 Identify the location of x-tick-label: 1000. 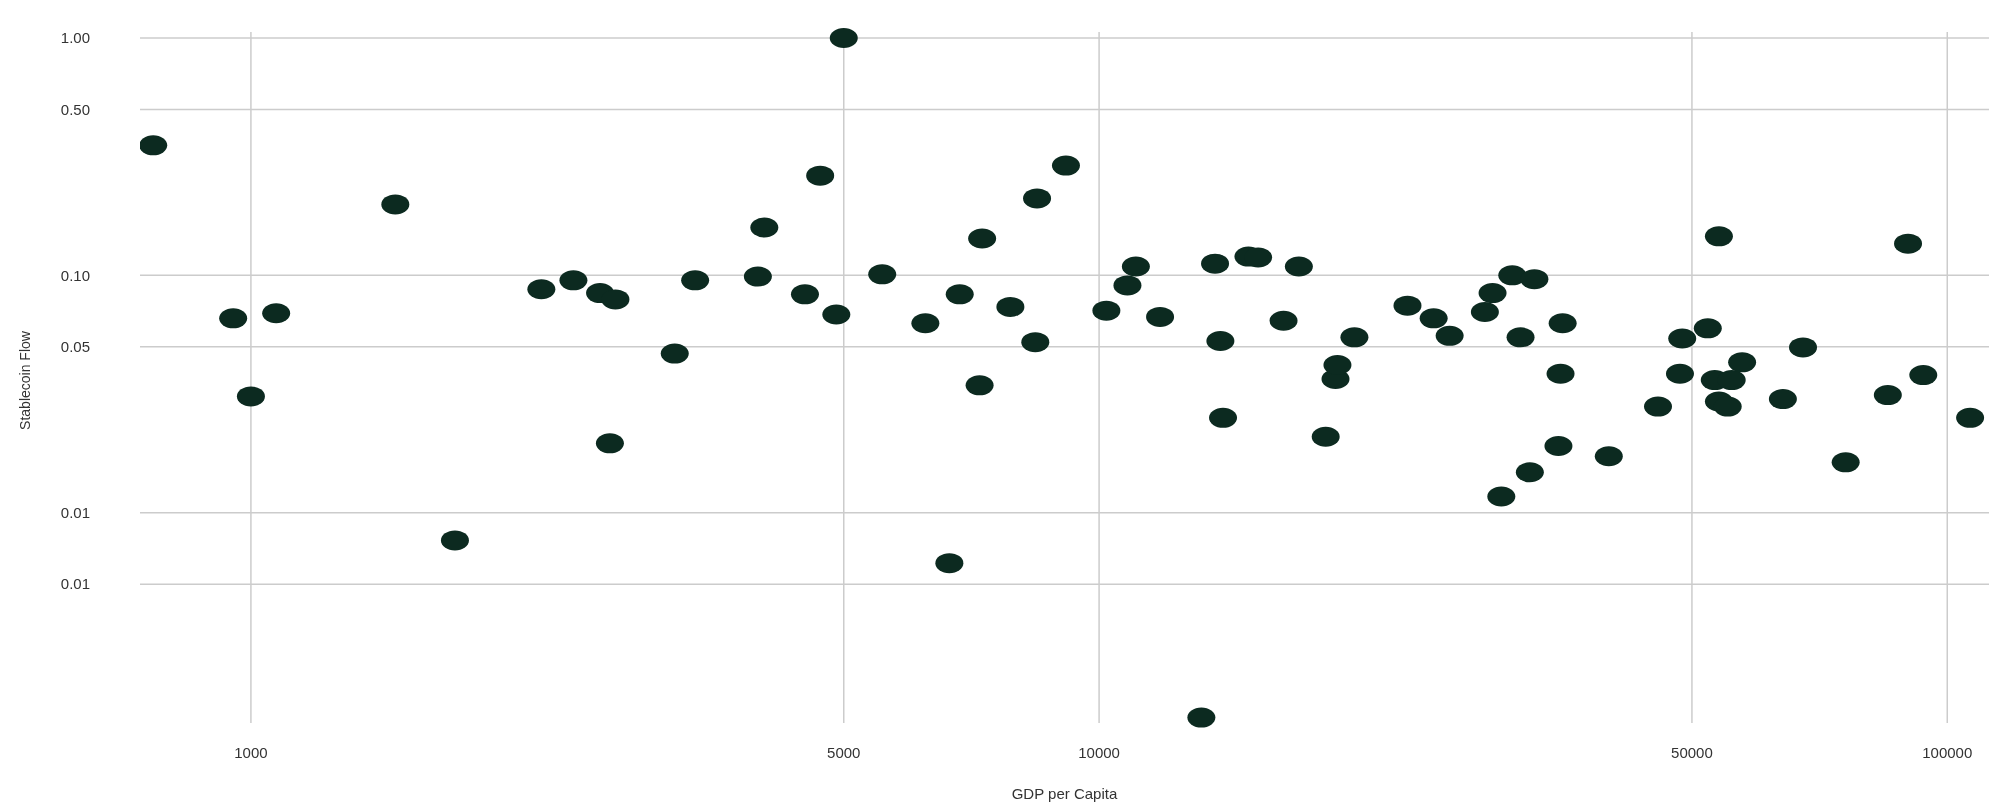
(251, 752).